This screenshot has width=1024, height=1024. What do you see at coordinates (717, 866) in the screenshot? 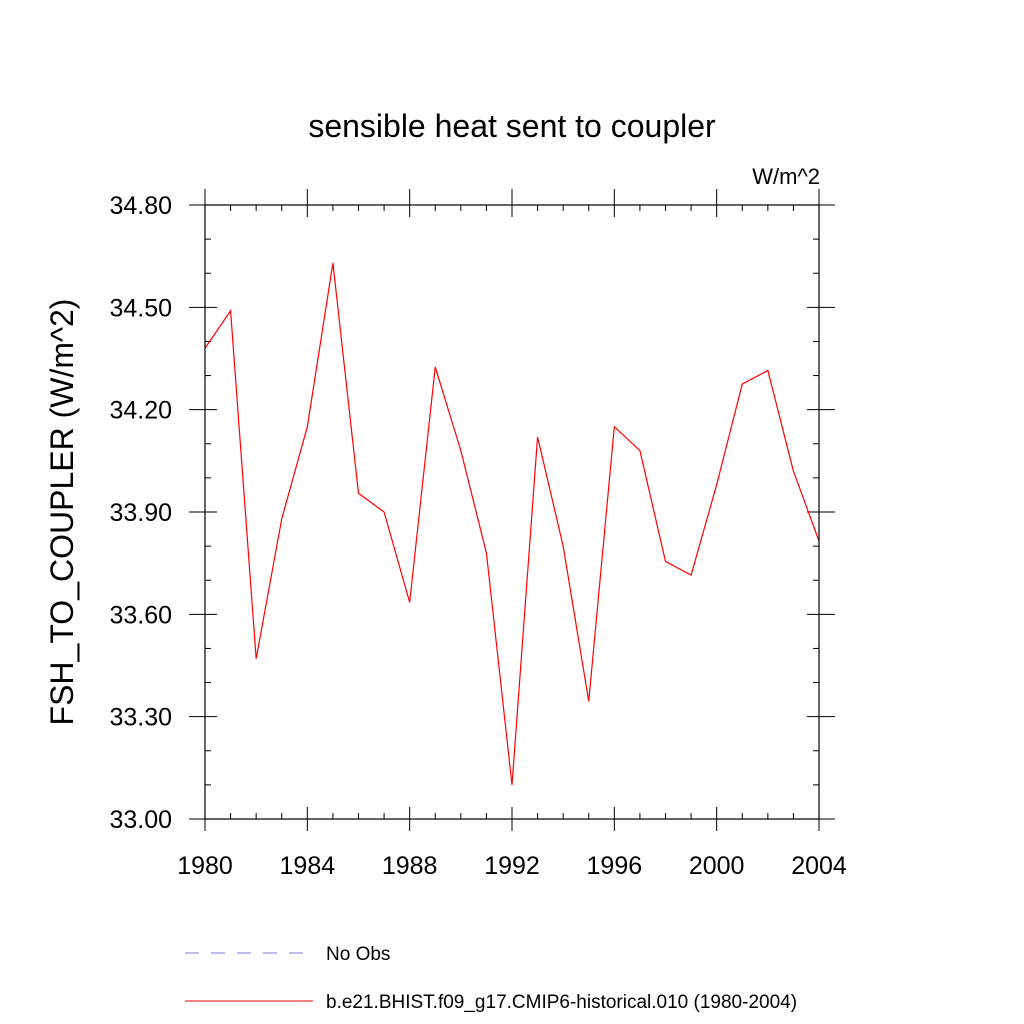
I see `x-tick-label: 2000` at bounding box center [717, 866].